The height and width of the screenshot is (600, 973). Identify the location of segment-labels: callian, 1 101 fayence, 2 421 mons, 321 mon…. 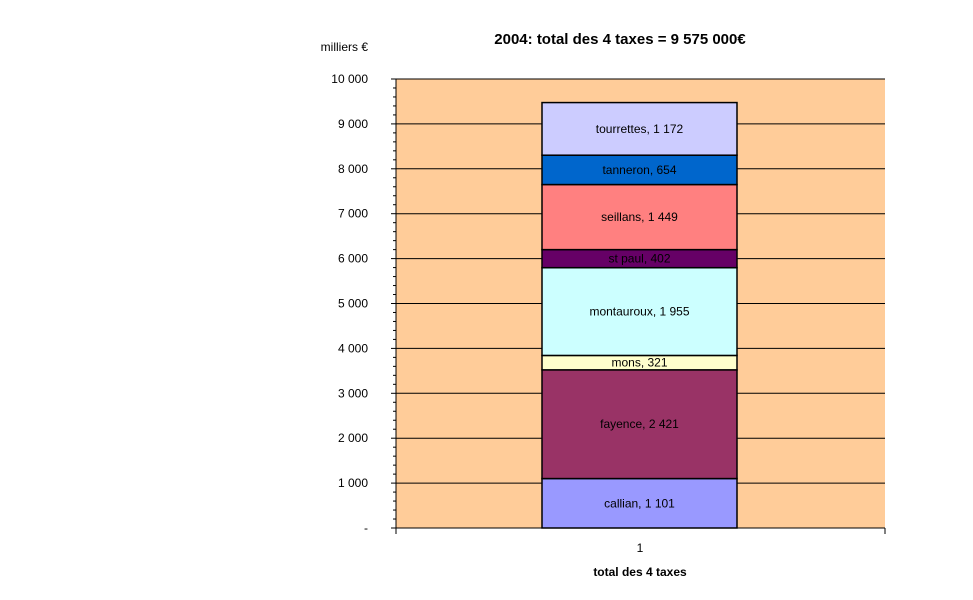
(639, 316).